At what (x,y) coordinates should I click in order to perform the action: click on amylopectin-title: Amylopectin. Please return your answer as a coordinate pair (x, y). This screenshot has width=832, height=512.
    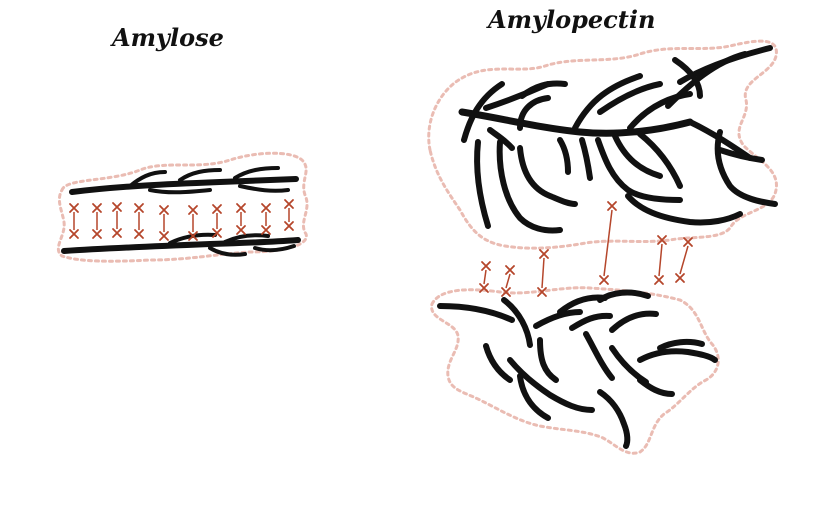
    Looking at the image, I should click on (570, 19).